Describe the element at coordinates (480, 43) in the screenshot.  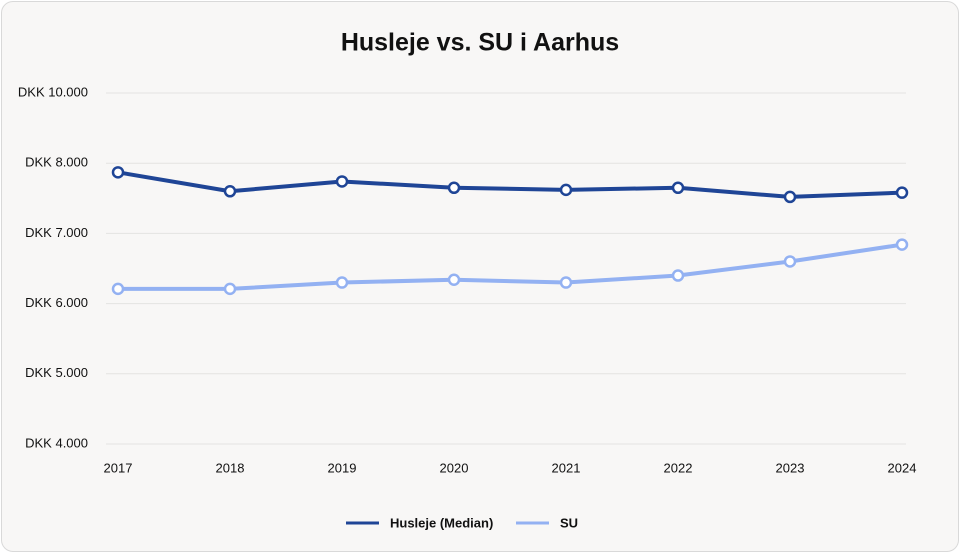
I see `chart-title: Husleje vs. SU i Aarhus` at that location.